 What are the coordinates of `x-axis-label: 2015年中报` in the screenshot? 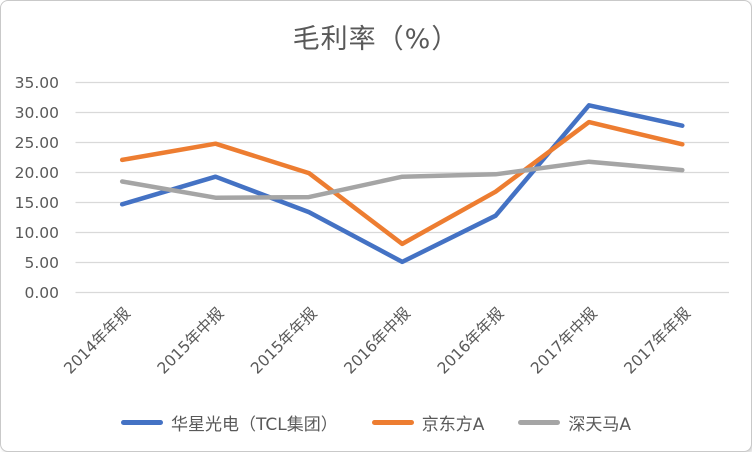 It's located at (191, 341).